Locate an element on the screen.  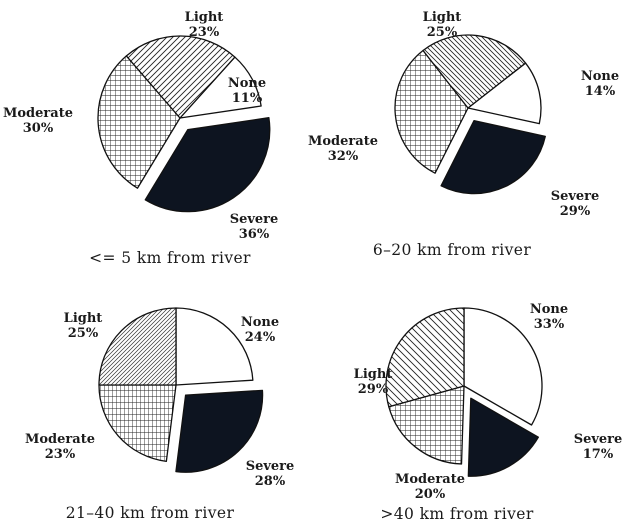
chart-title: 6–20 km from river is located at coordinates (452, 250).